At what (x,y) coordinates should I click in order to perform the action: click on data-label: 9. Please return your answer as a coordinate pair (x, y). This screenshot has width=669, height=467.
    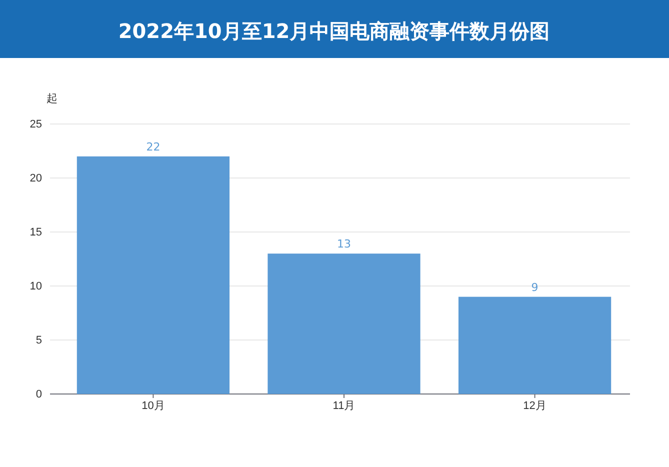
    Looking at the image, I should click on (534, 287).